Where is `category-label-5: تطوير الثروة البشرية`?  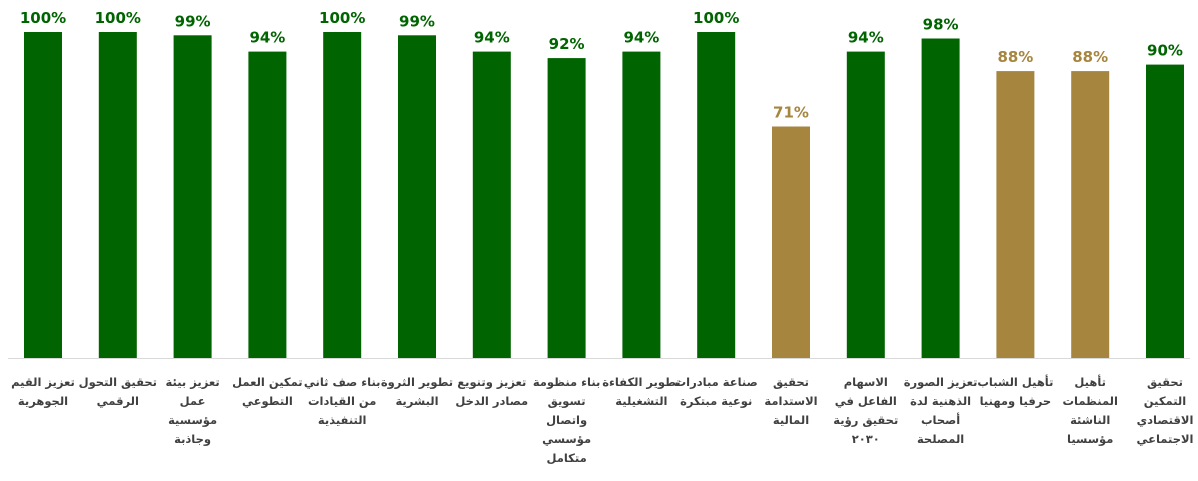 category-label-5: تطوير الثروة البشرية is located at coordinates (417, 391).